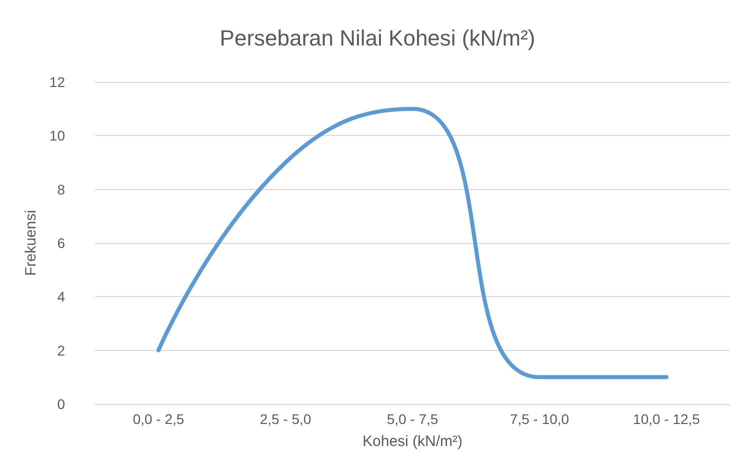  Describe the element at coordinates (57, 82) in the screenshot. I see `y-tick-label: 12` at that location.